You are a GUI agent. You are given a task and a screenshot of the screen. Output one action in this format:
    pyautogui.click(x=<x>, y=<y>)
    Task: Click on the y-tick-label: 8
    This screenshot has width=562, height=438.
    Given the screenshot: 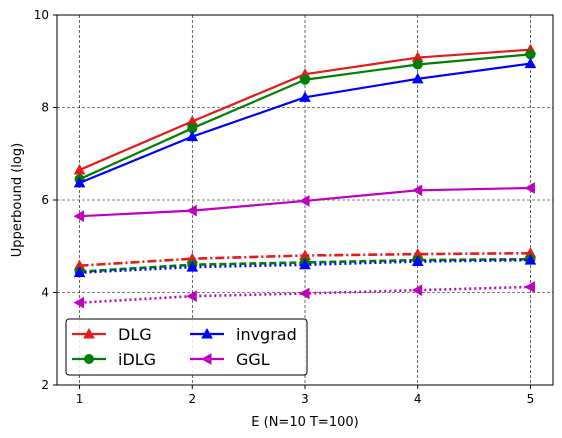 What is the action you would take?
    pyautogui.click(x=45, y=108)
    